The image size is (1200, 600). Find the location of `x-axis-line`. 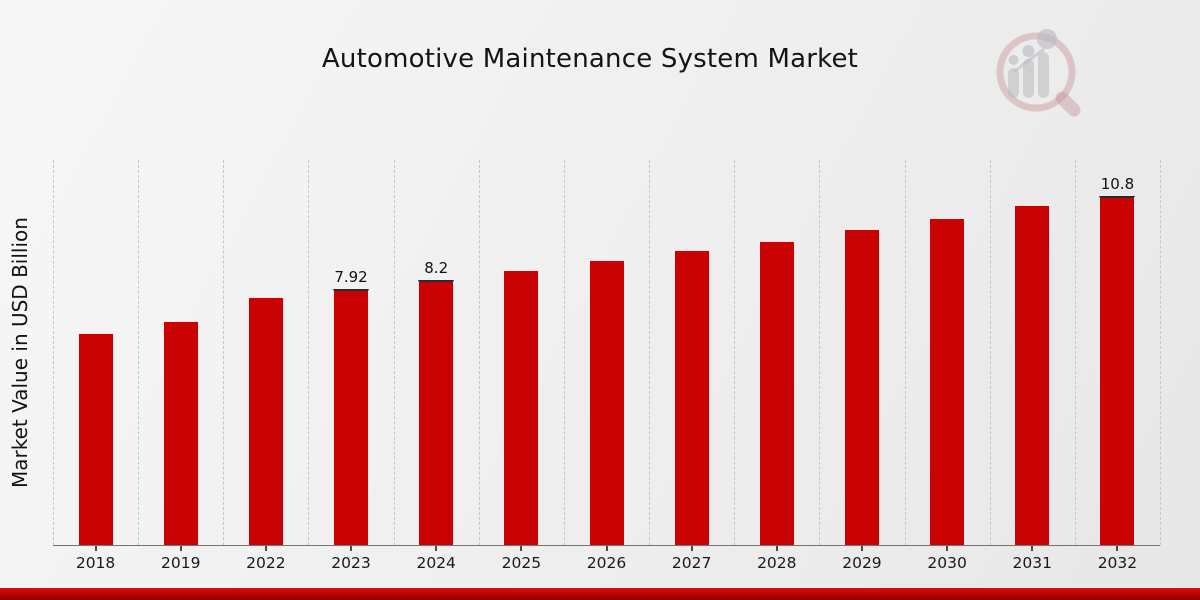

x-axis-line is located at coordinates (606, 545).